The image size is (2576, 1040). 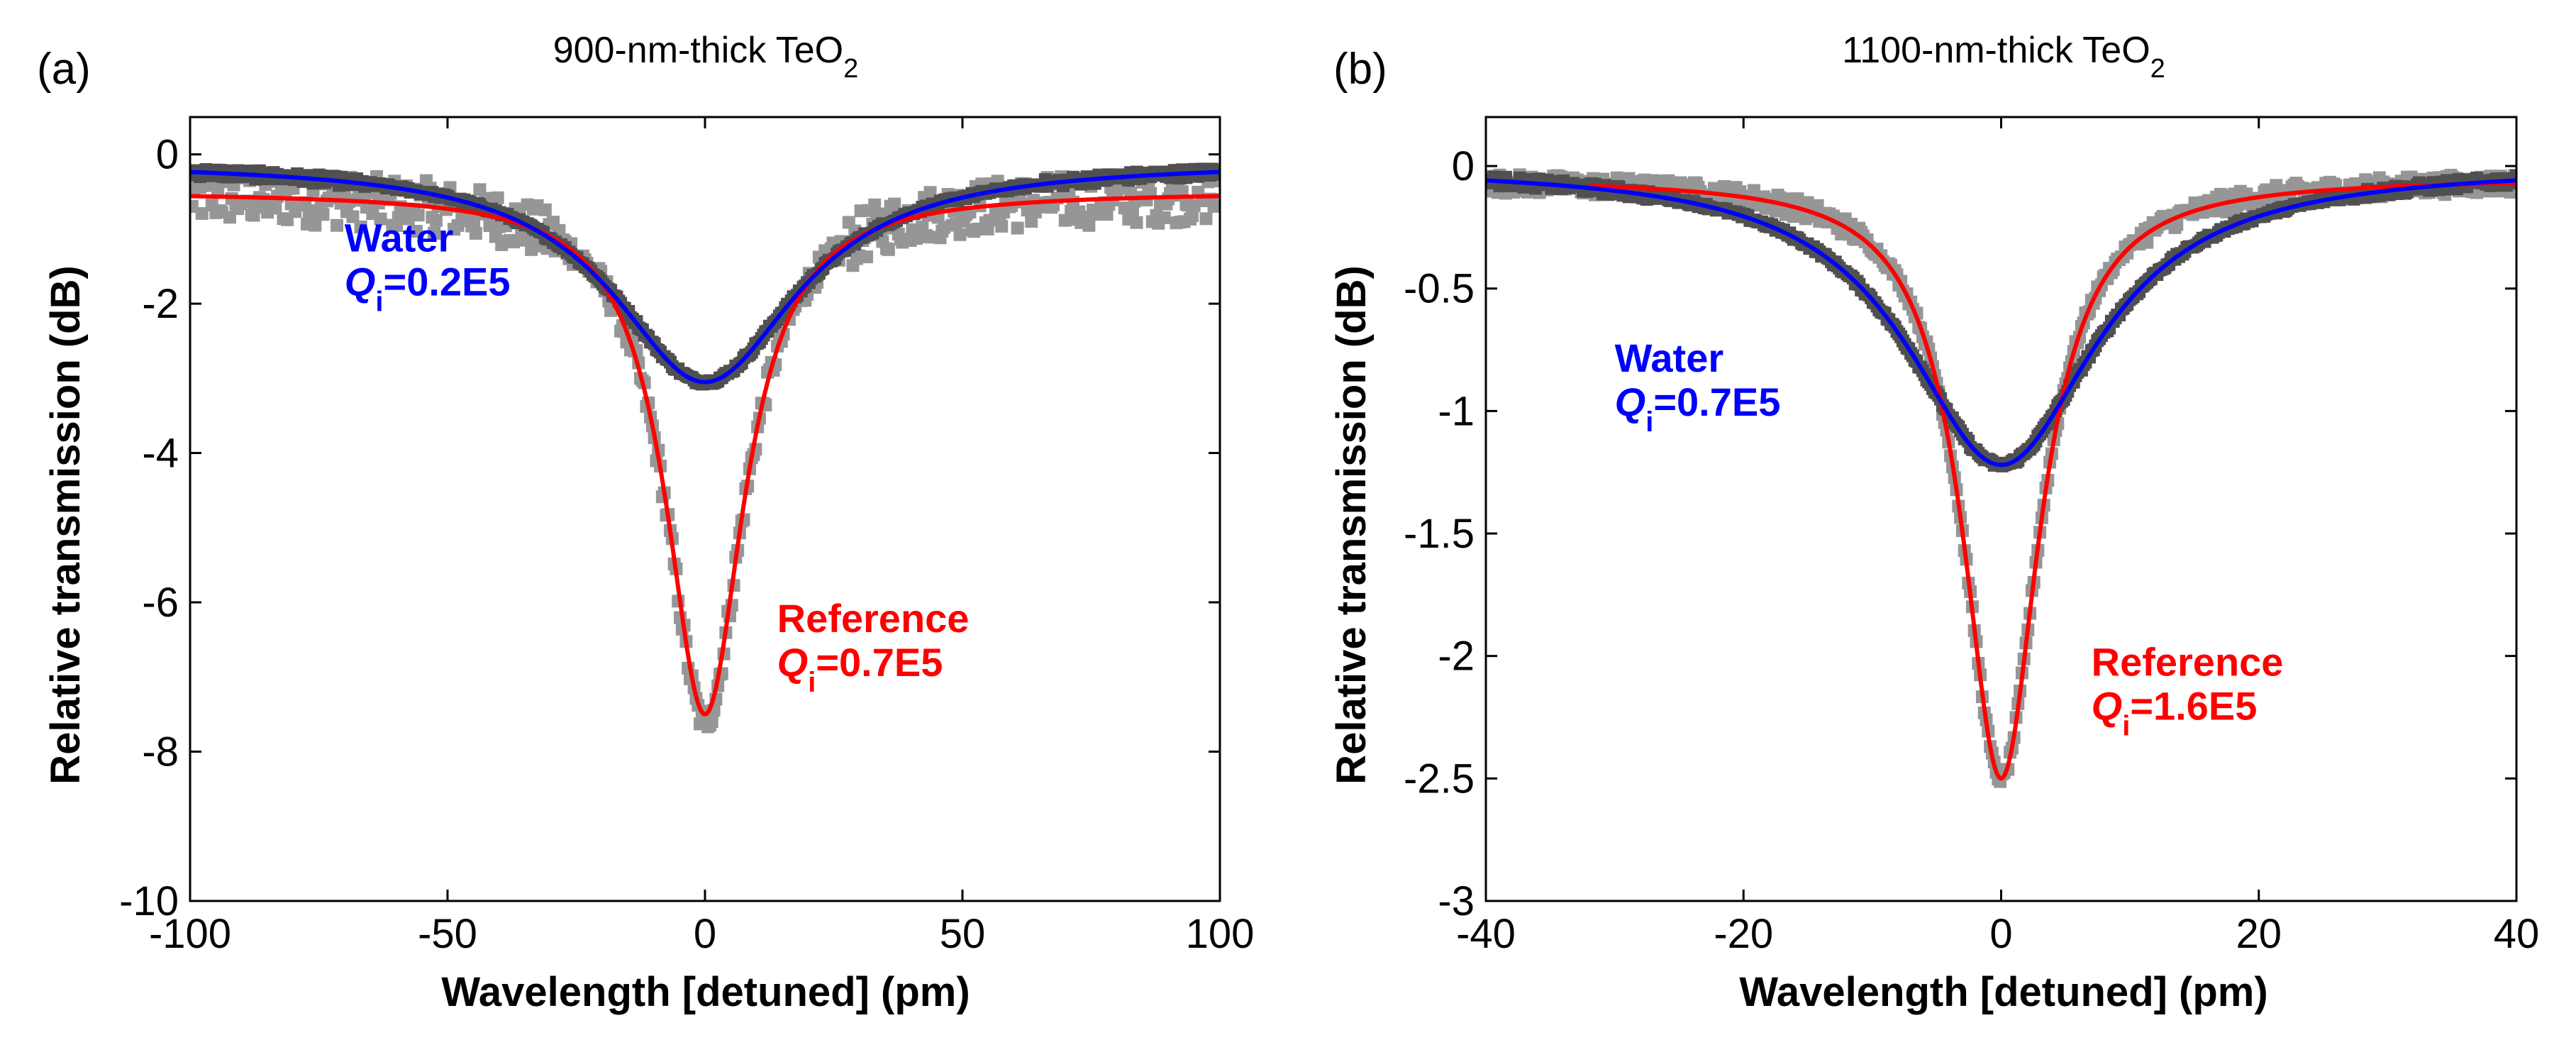 I want to click on panel-a-ylabel: Relative transmission (dB), so click(x=66, y=525).